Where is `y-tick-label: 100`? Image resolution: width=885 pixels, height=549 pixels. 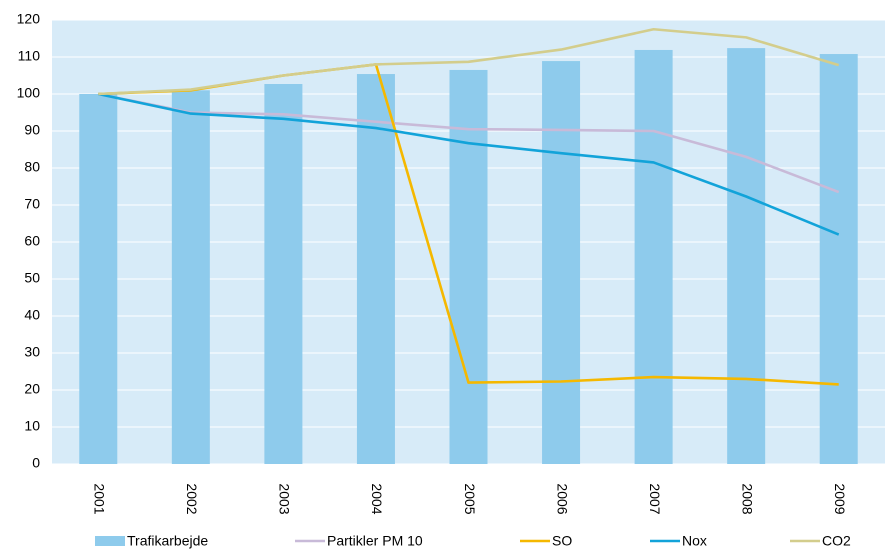 y-tick-label: 100 is located at coordinates (29, 93).